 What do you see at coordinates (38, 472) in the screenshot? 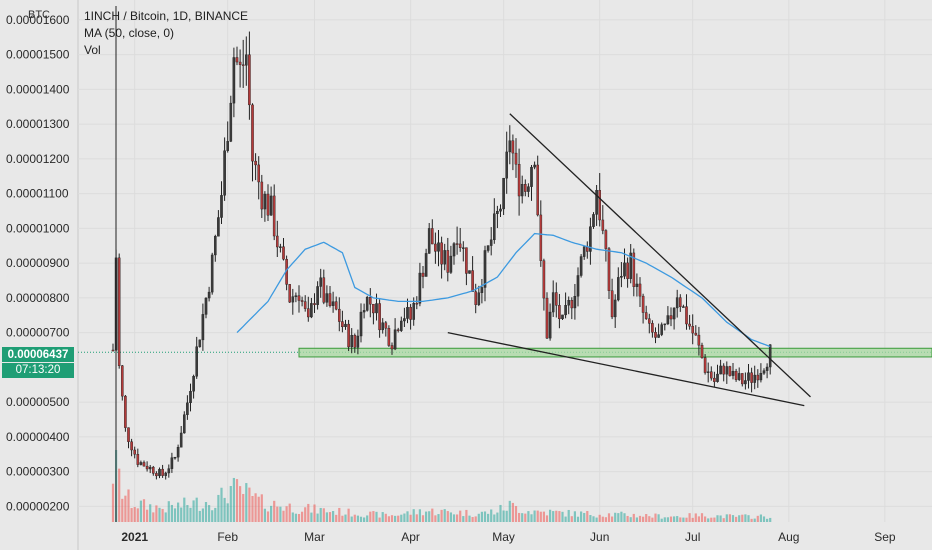
I see `y-tick-label: 0.00000300` at bounding box center [38, 472].